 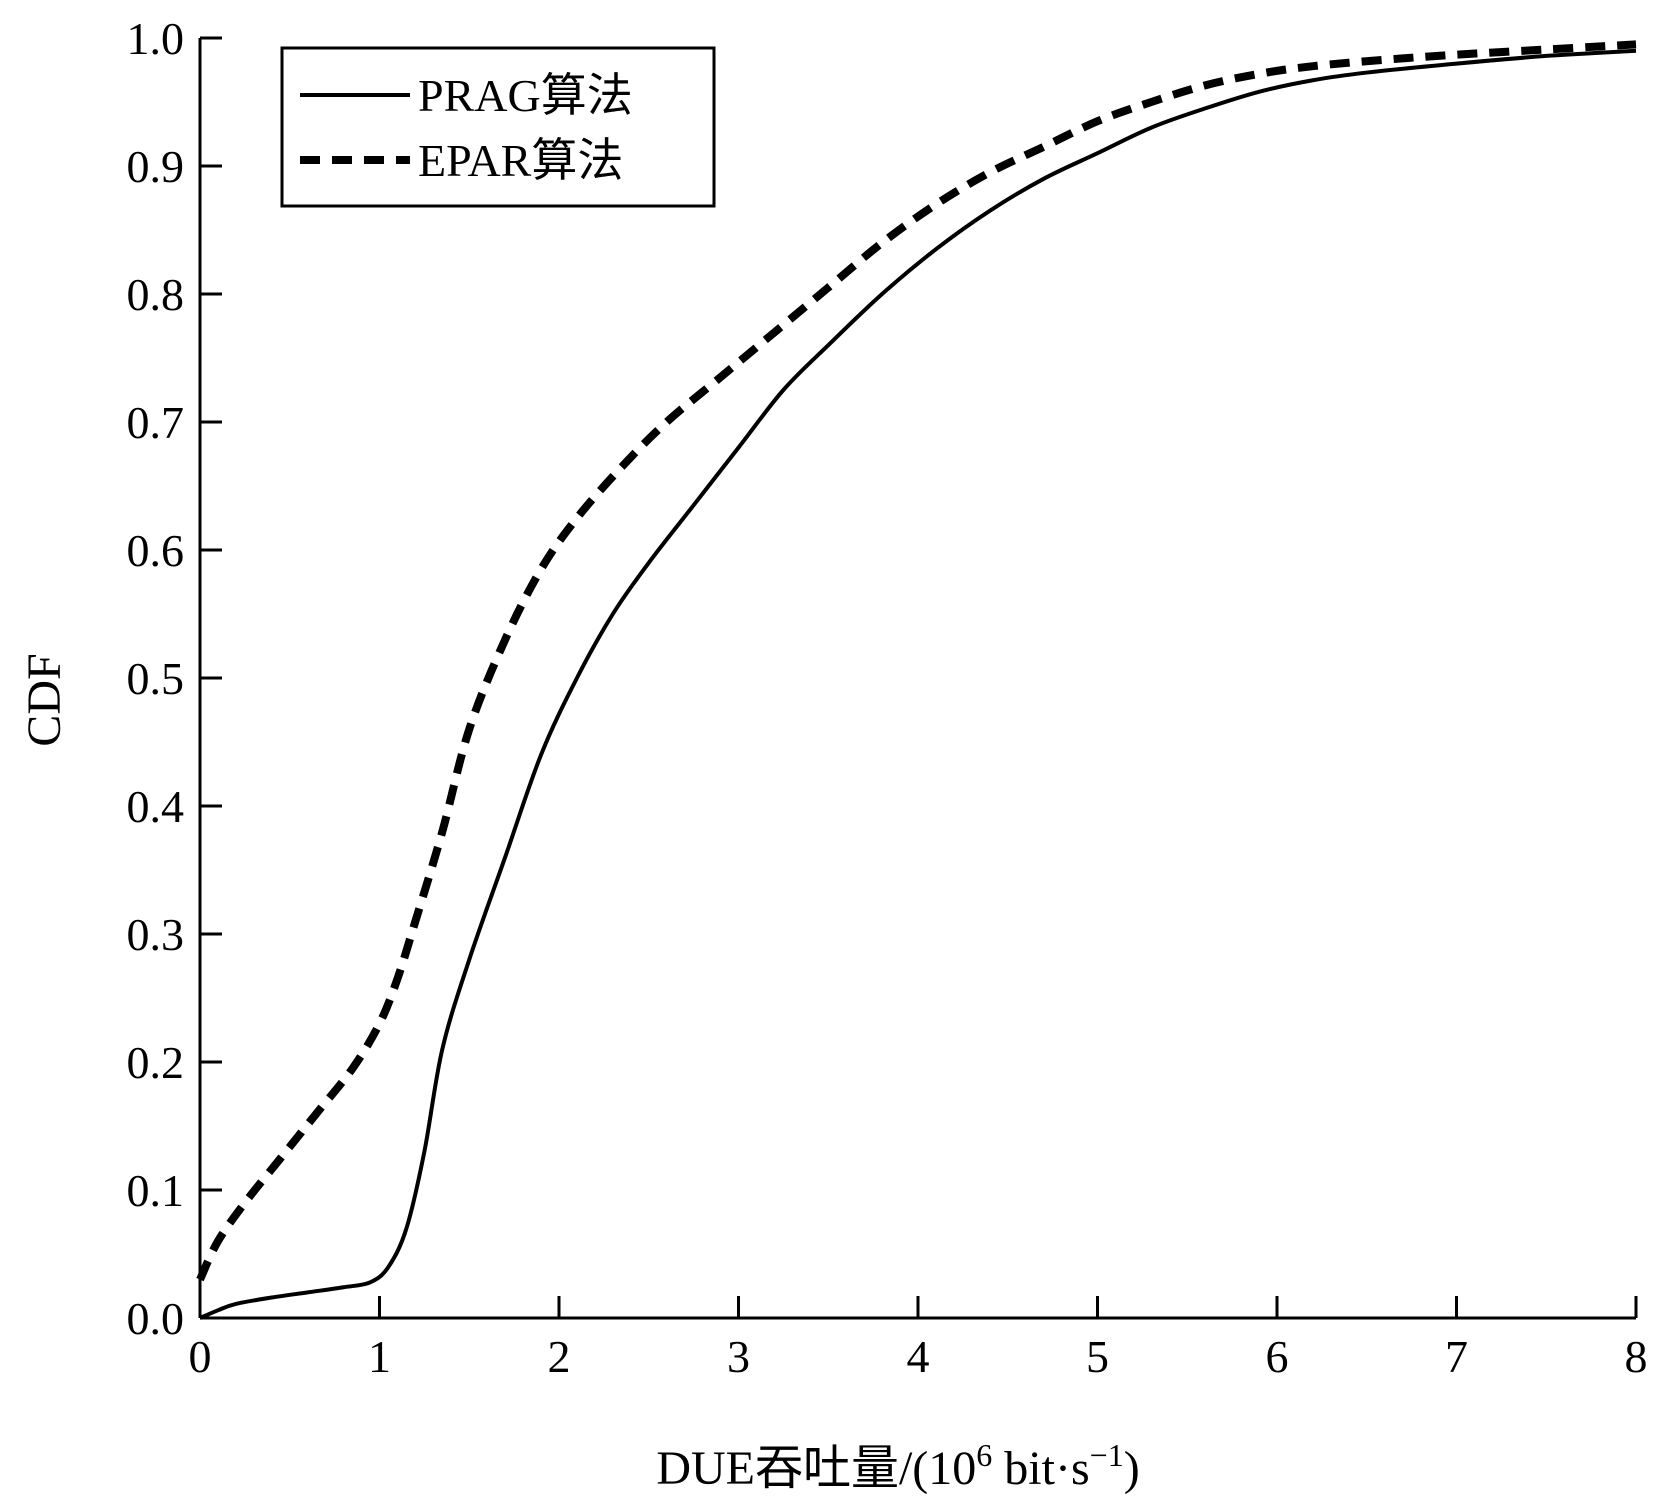 I want to click on legend-box, so click(x=498, y=127).